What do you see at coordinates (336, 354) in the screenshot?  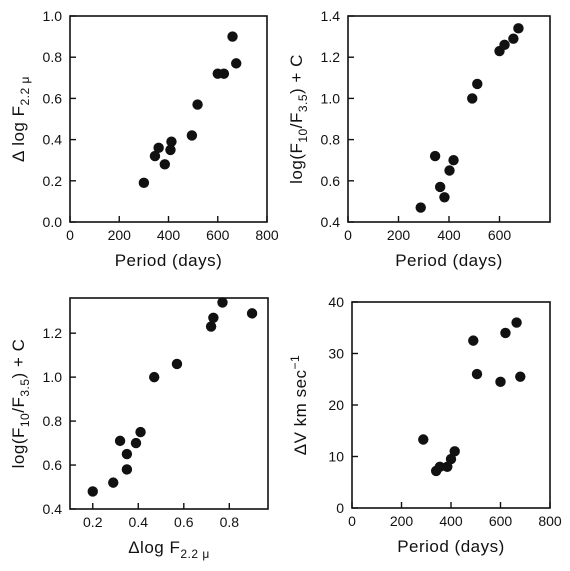 I see `y-tick-label: 30` at bounding box center [336, 354].